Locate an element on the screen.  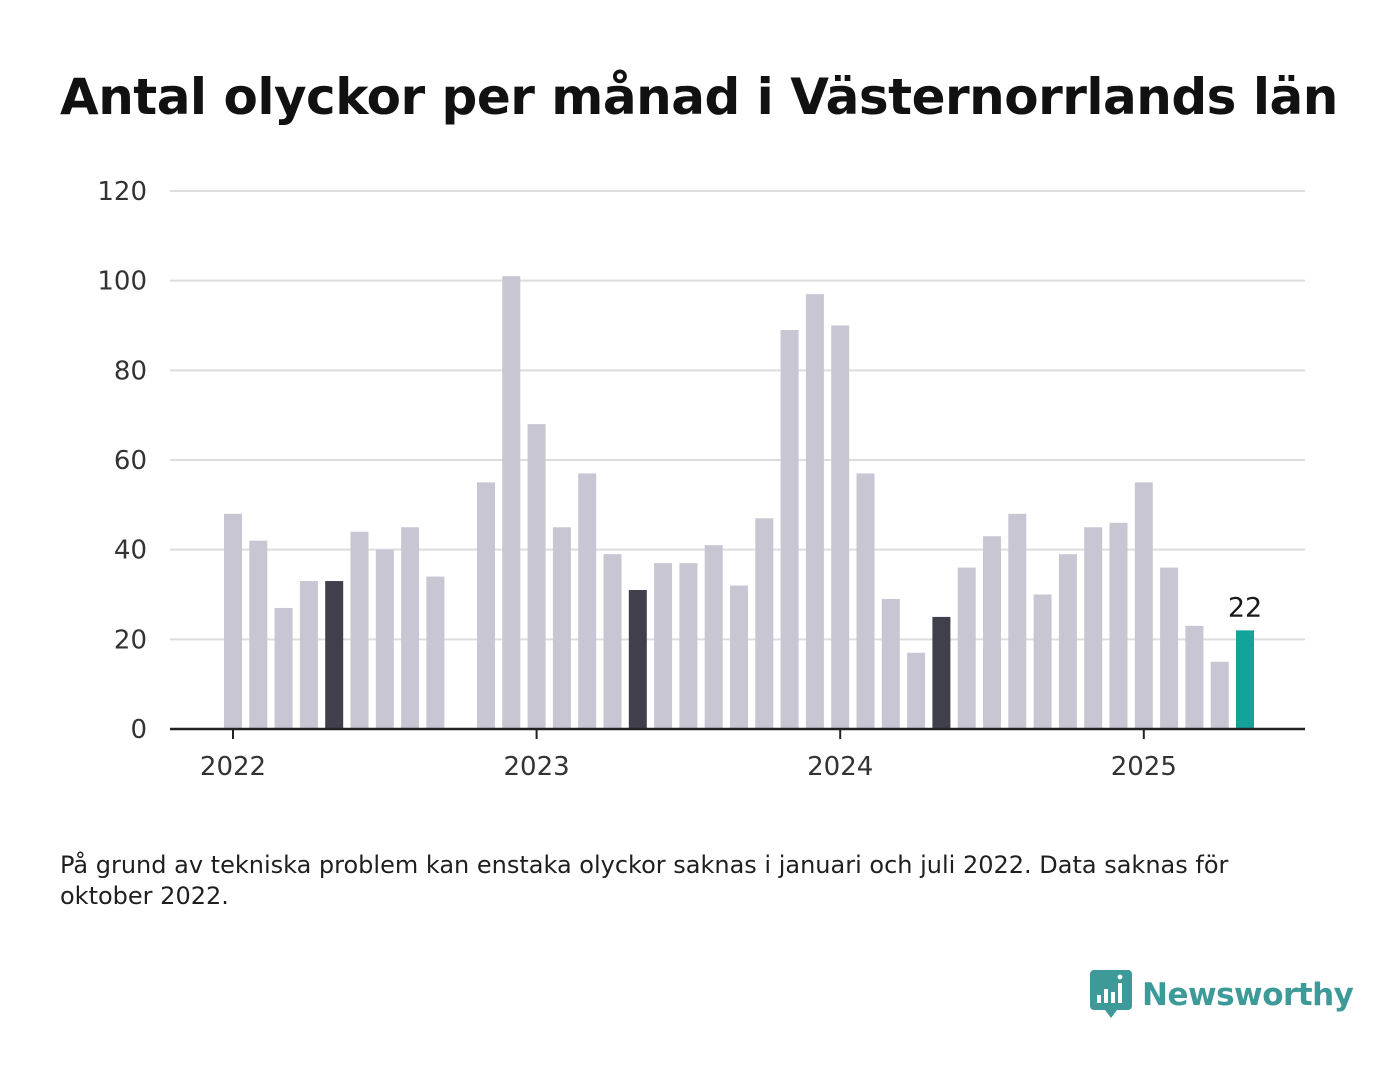
x-tick-label: 2025 is located at coordinates (1144, 767).